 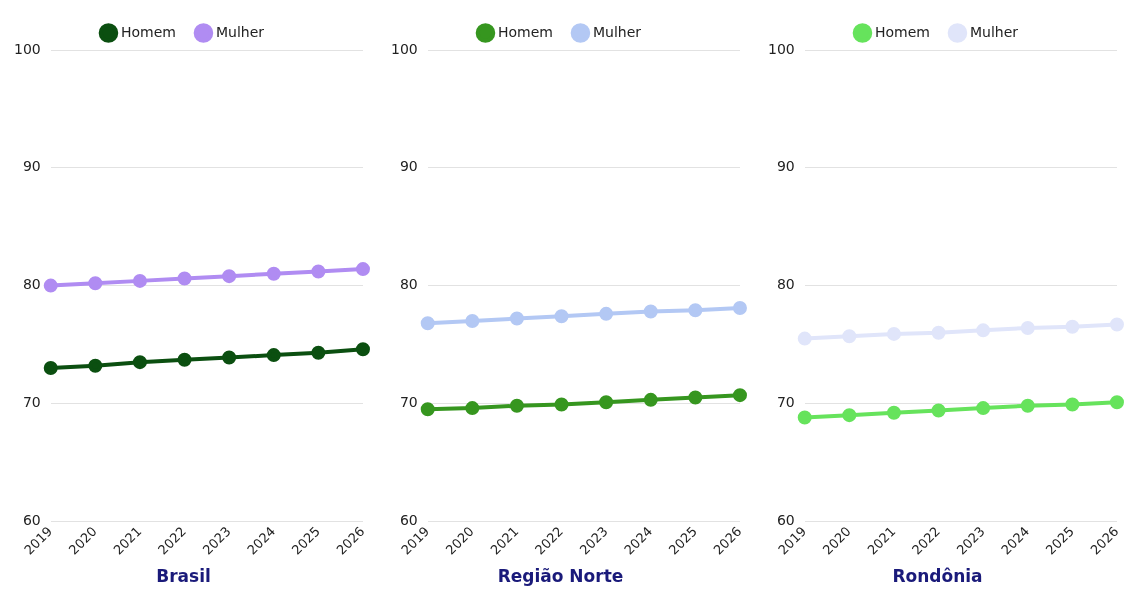 I want to click on text: Rondônia, so click(x=937, y=576).